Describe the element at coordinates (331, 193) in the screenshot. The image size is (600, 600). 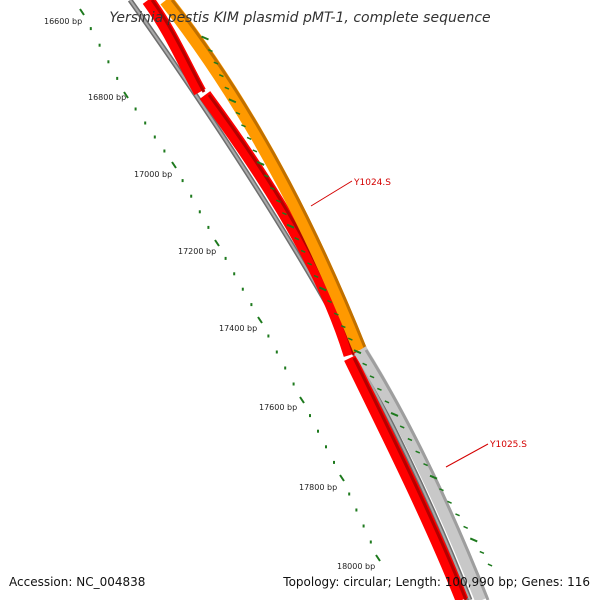
I see `leader-line-y1024s` at that location.